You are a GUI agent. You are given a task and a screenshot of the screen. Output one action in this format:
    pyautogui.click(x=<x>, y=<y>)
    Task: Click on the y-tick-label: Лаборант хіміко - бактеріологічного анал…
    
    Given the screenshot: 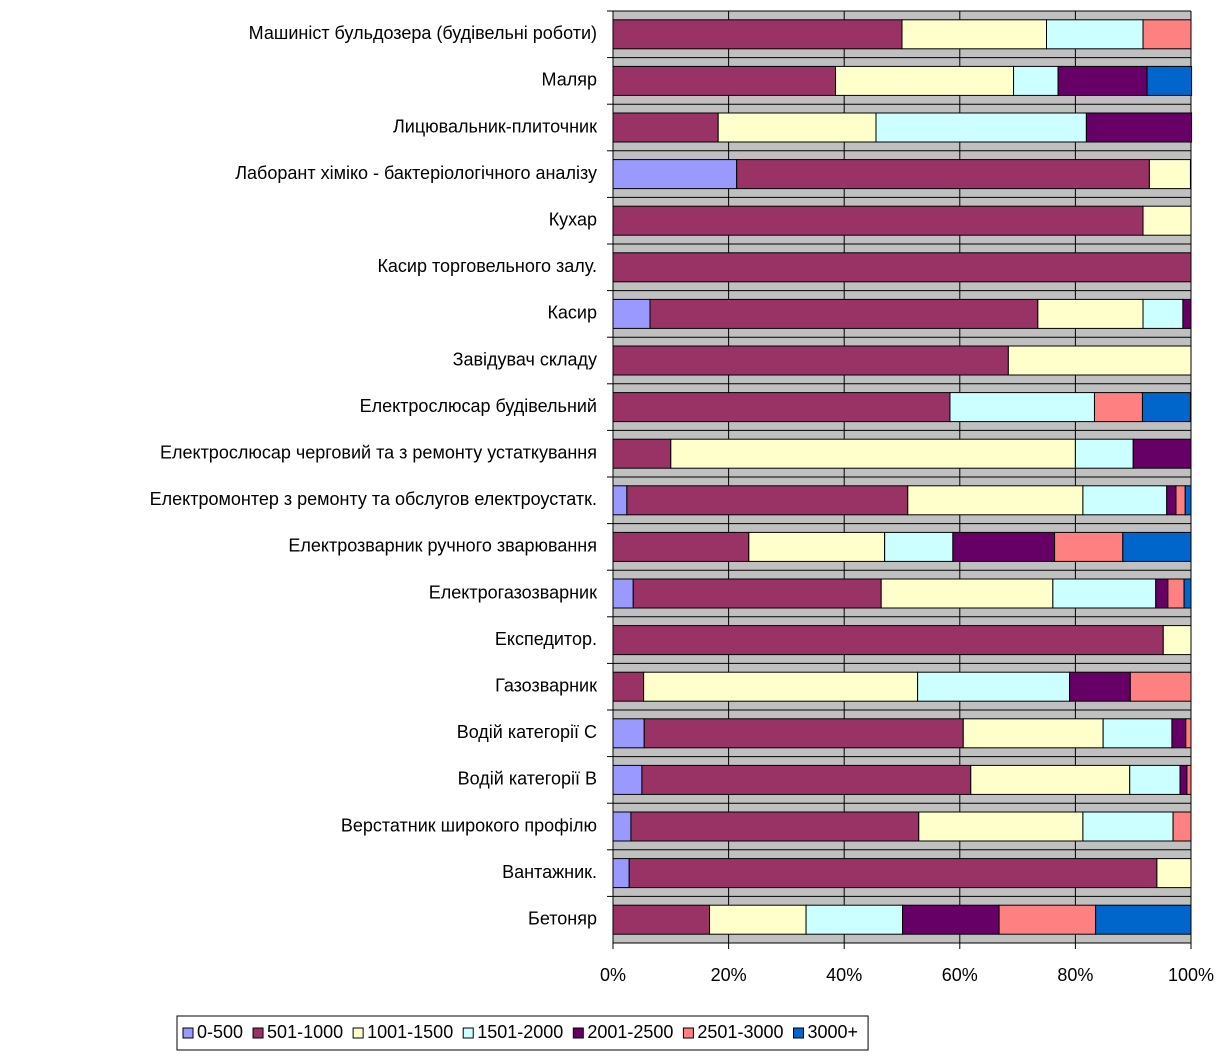 What is the action you would take?
    pyautogui.click(x=416, y=173)
    